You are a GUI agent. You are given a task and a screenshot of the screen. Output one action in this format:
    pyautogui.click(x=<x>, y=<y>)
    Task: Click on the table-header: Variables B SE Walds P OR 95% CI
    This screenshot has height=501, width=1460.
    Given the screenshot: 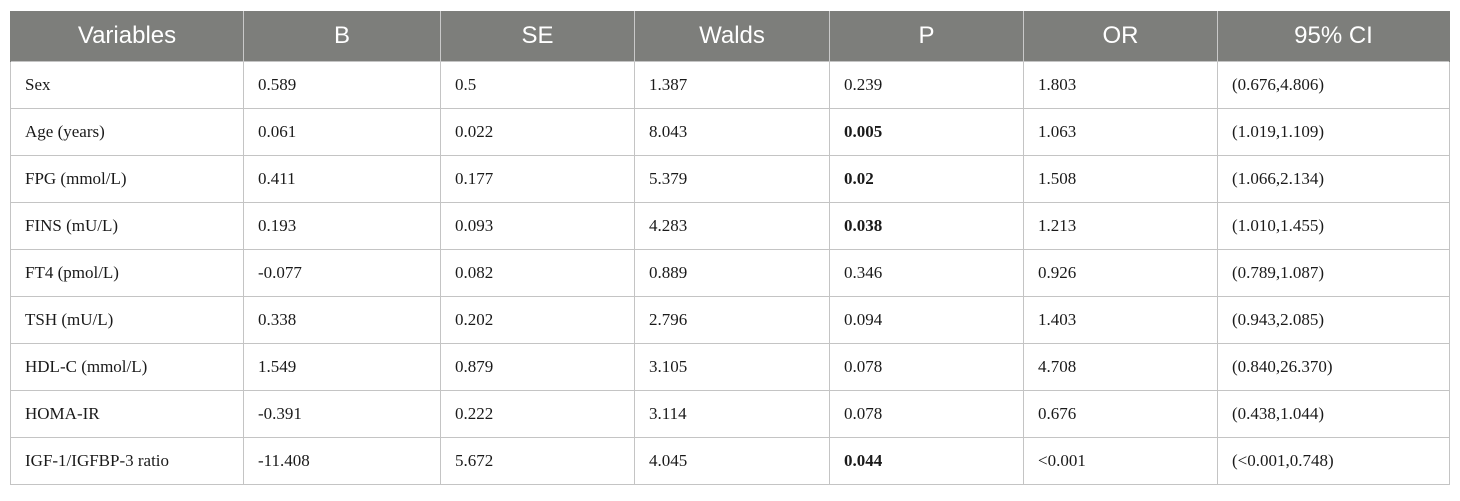 What is the action you would take?
    pyautogui.click(x=730, y=36)
    